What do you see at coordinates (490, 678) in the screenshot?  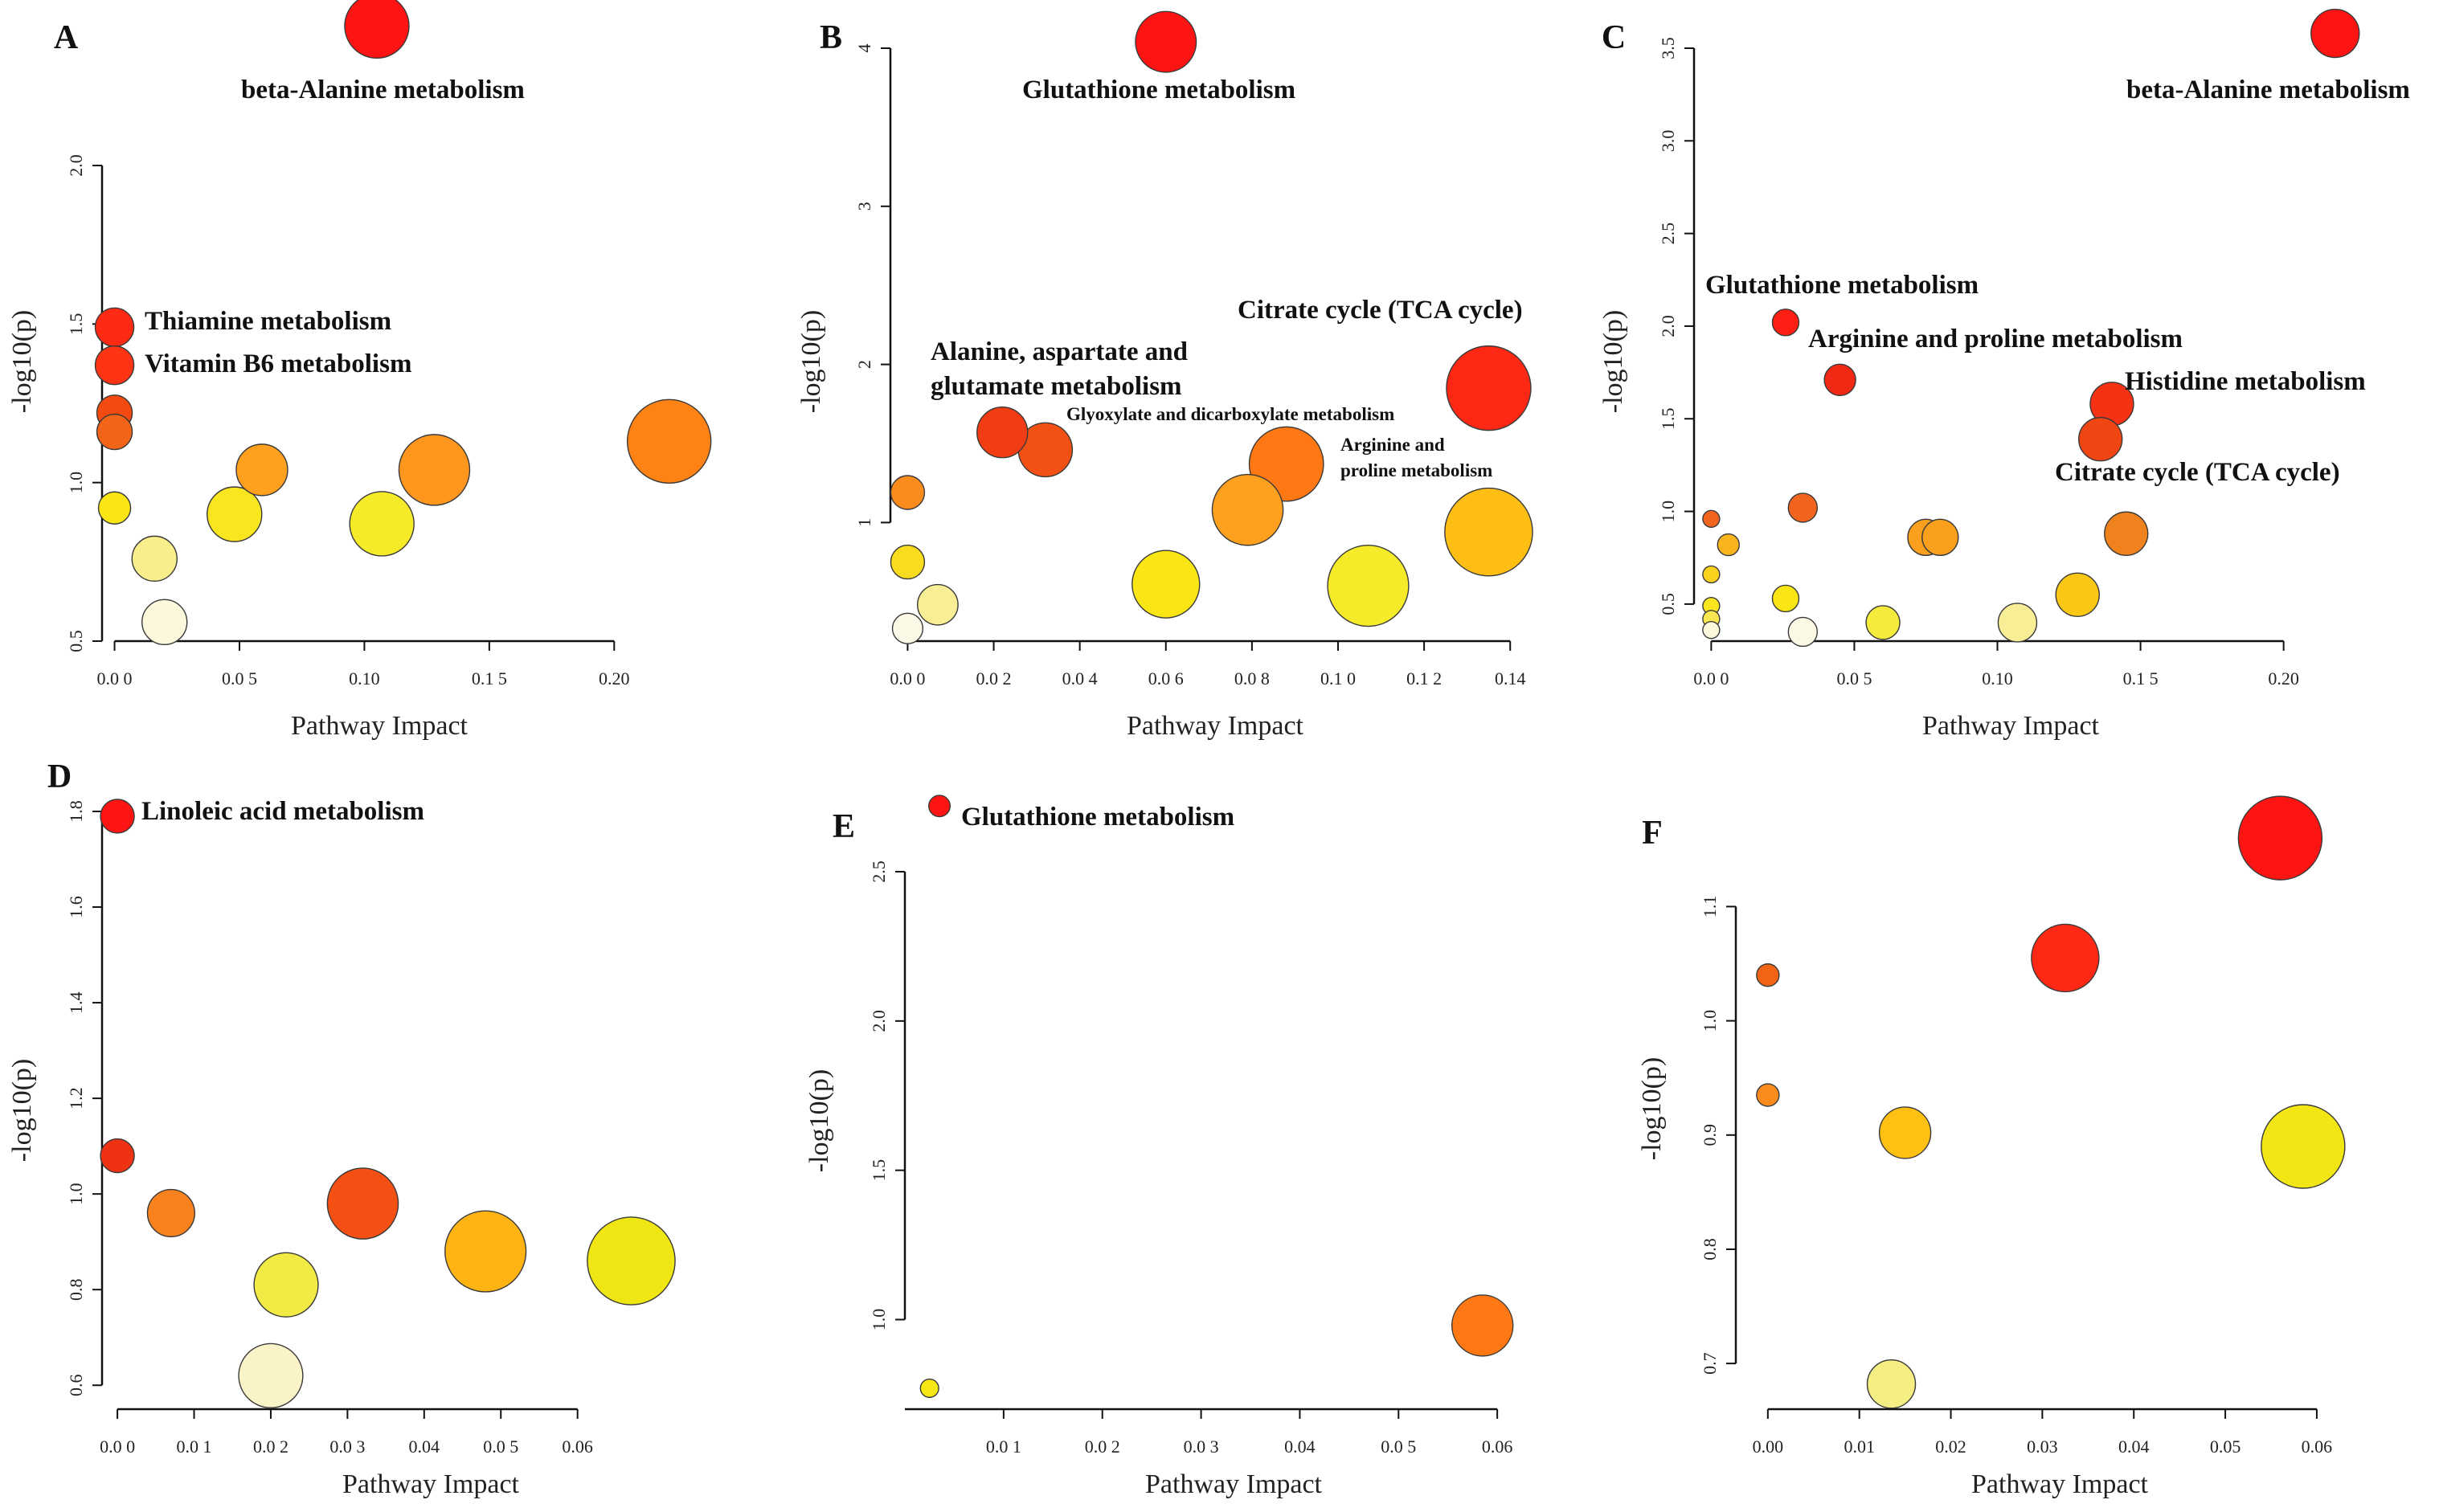 I see `x-tick-label: 0.1 5` at bounding box center [490, 678].